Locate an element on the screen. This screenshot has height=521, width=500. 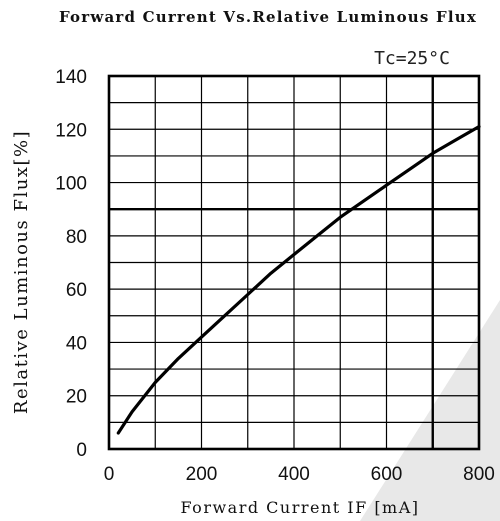
y-axis-title: Relative Luminous Flux[%] is located at coordinates (21, 272).